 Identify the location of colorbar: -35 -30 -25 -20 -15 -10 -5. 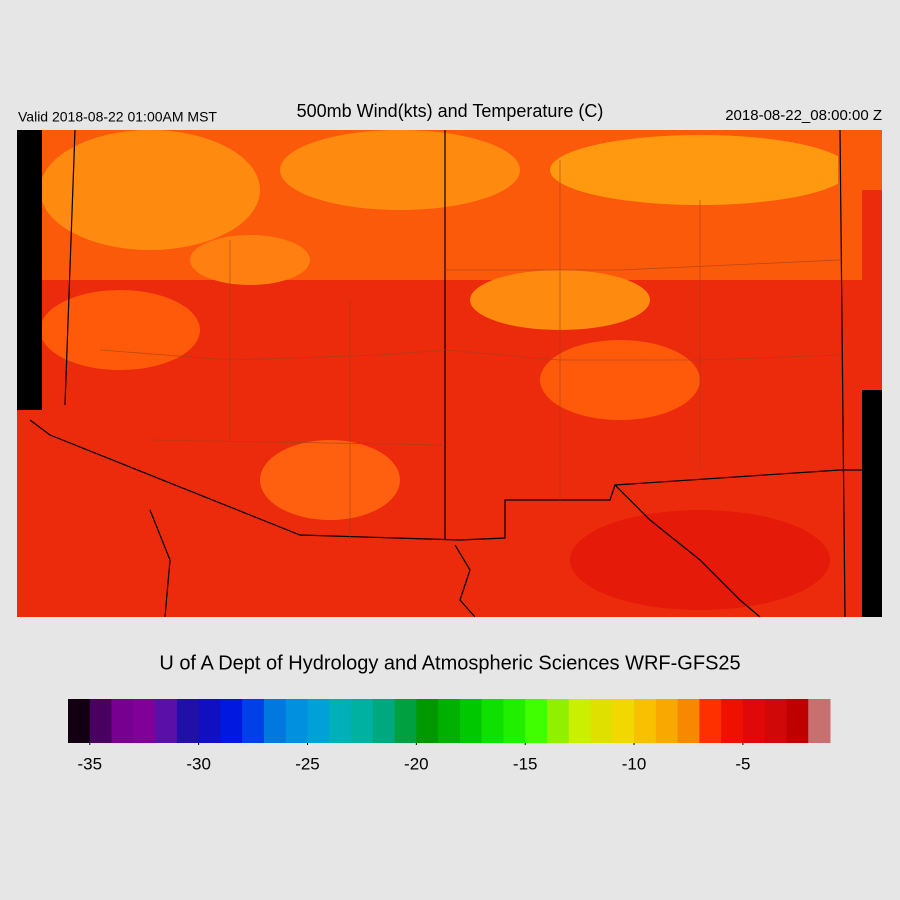
(449, 736).